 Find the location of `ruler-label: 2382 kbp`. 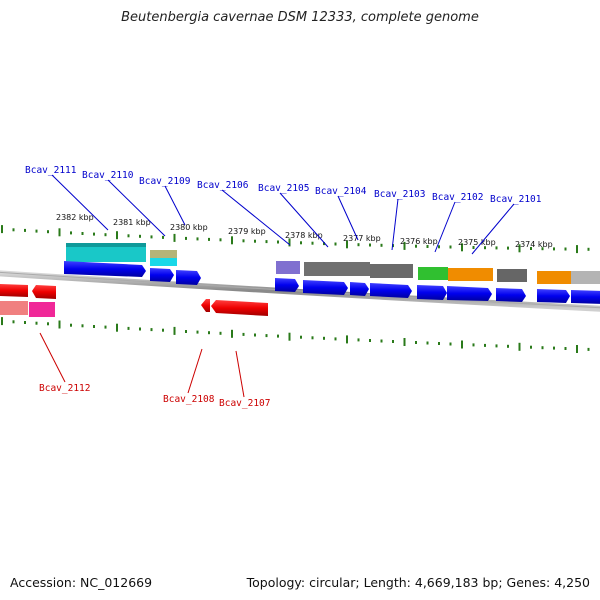

ruler-label: 2382 kbp is located at coordinates (75, 217).